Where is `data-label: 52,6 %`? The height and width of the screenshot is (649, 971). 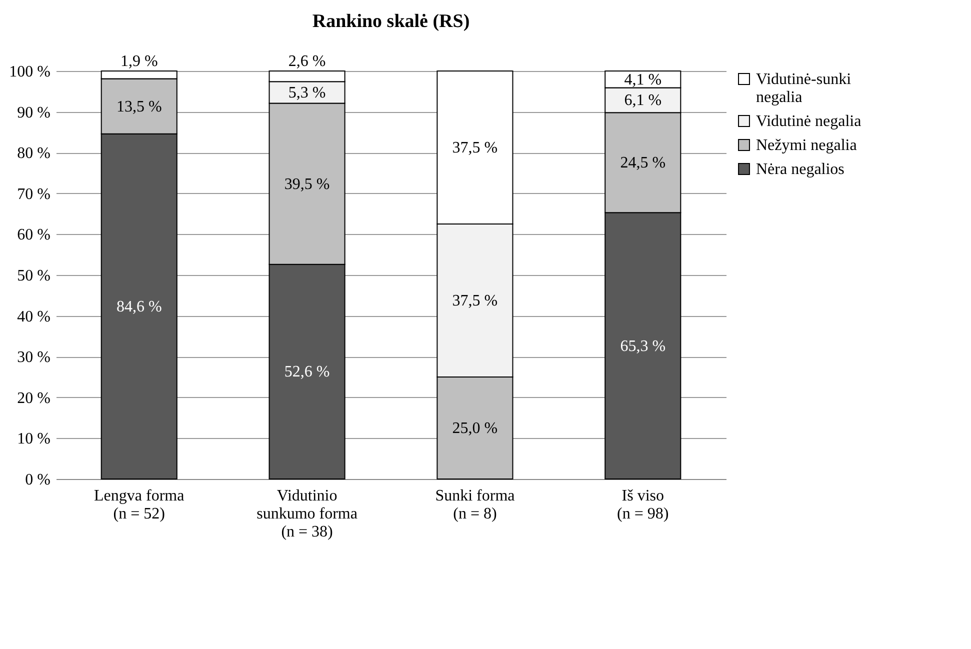
data-label: 52,6 % is located at coordinates (307, 372).